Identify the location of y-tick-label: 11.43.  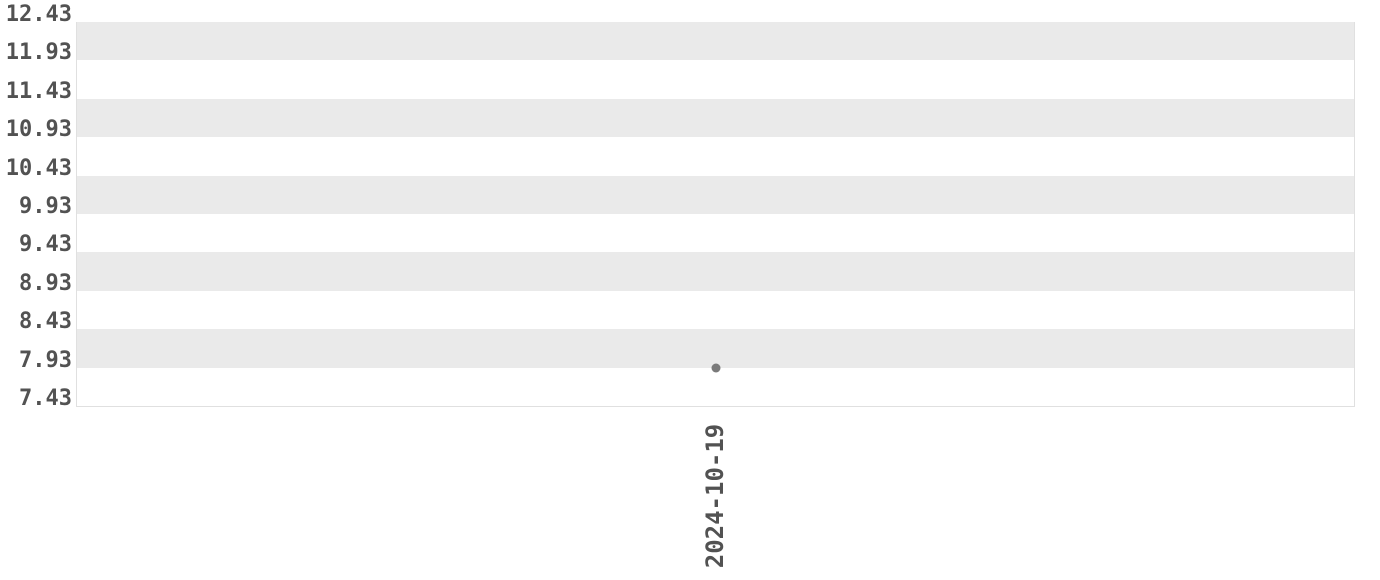
(38, 91).